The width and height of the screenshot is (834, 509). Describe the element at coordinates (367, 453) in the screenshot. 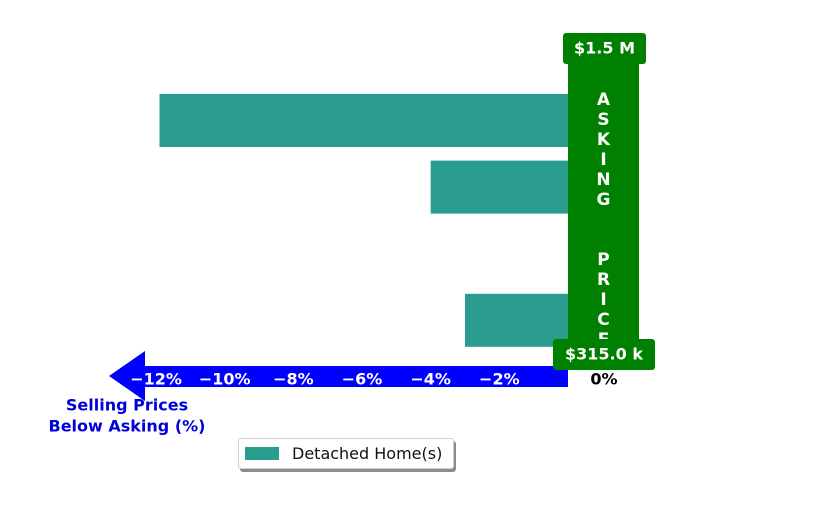

I see `legend-label-detached-homes: Detached Home(s)` at that location.